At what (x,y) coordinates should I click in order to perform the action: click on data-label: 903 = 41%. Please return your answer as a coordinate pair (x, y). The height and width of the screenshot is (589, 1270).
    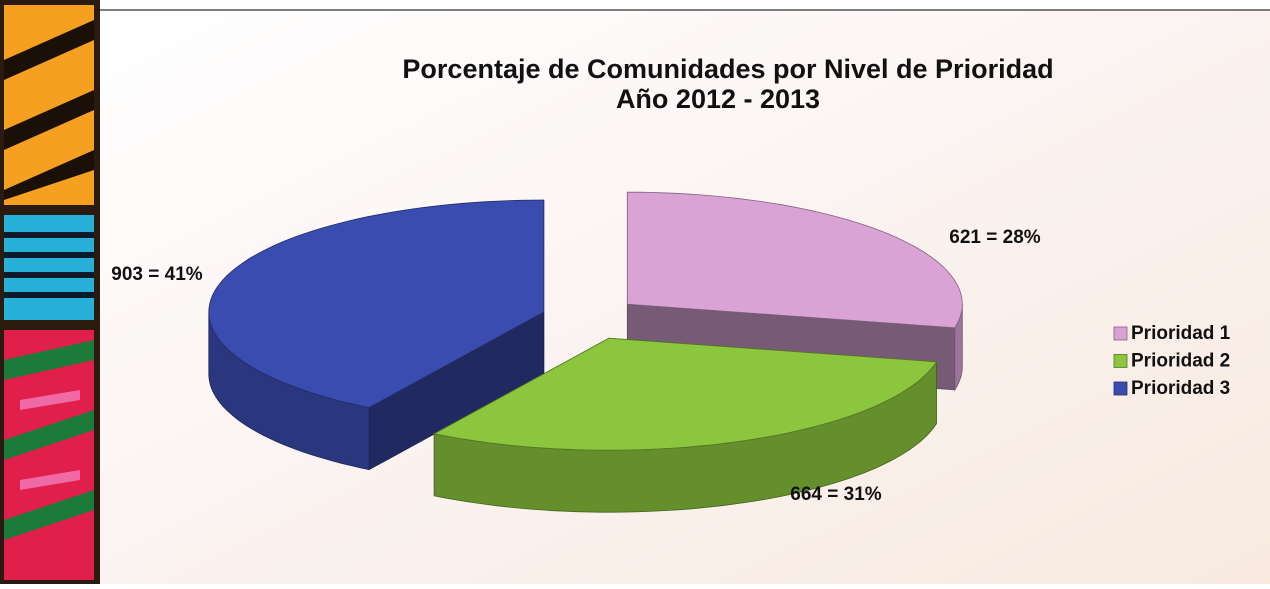
    Looking at the image, I should click on (156, 274).